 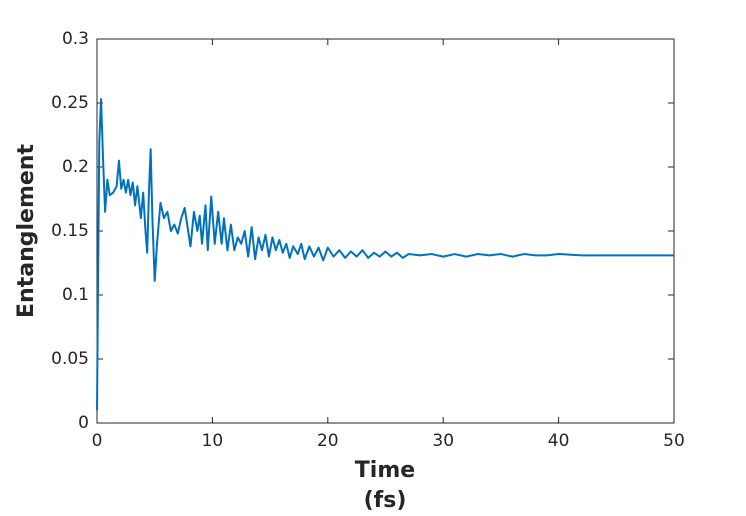 I want to click on y-tick-label: 0.05, so click(x=70, y=359).